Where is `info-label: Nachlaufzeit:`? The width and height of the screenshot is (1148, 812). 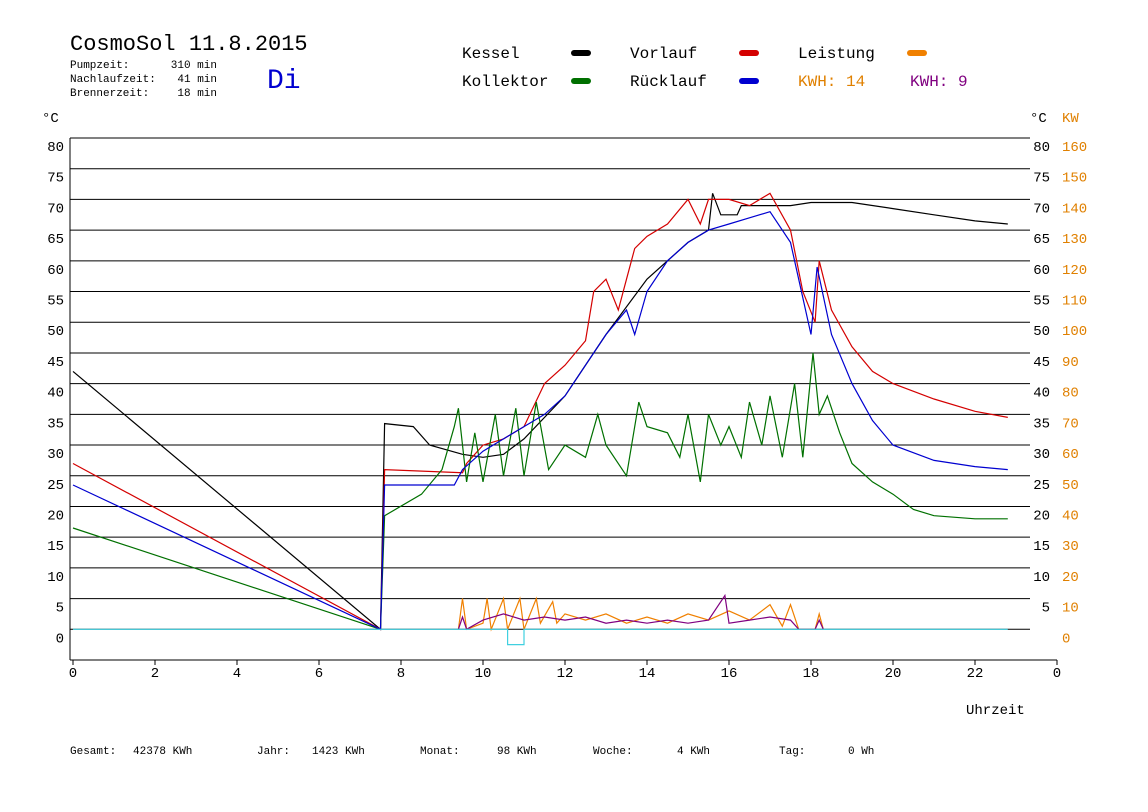 info-label: Nachlaufzeit: is located at coordinates (113, 80).